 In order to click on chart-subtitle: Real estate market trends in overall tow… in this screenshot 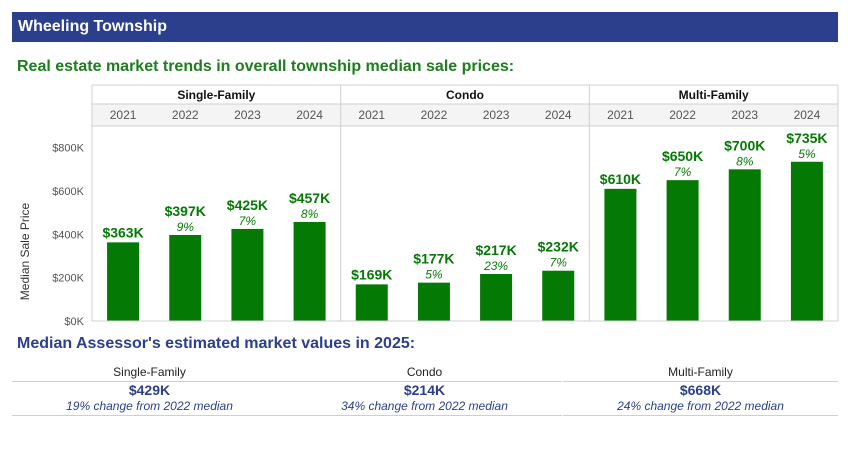, I will do `click(266, 66)`.